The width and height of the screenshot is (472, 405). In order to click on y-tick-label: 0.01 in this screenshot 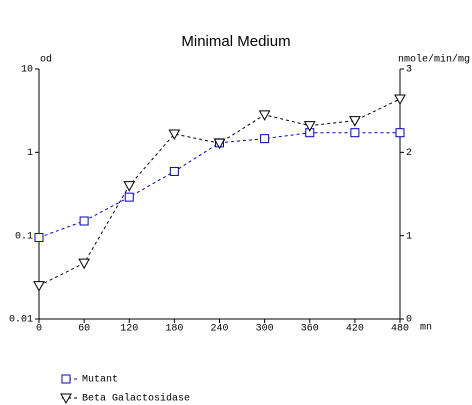, I will do `click(21, 320)`.